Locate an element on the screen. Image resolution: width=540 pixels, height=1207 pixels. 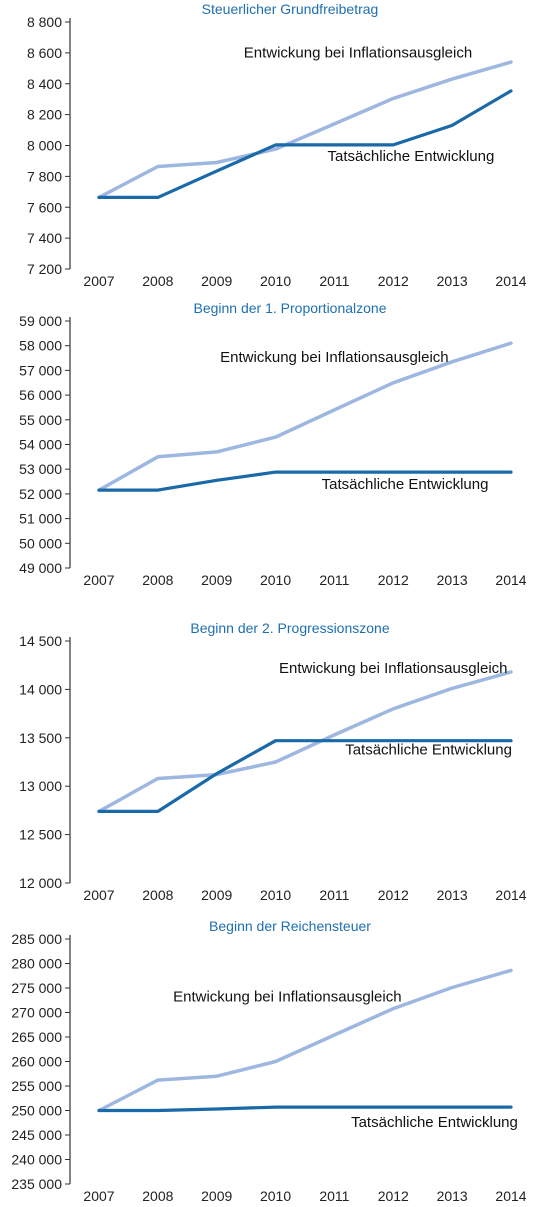
y-tick-label: 8 000 is located at coordinates (44, 146).